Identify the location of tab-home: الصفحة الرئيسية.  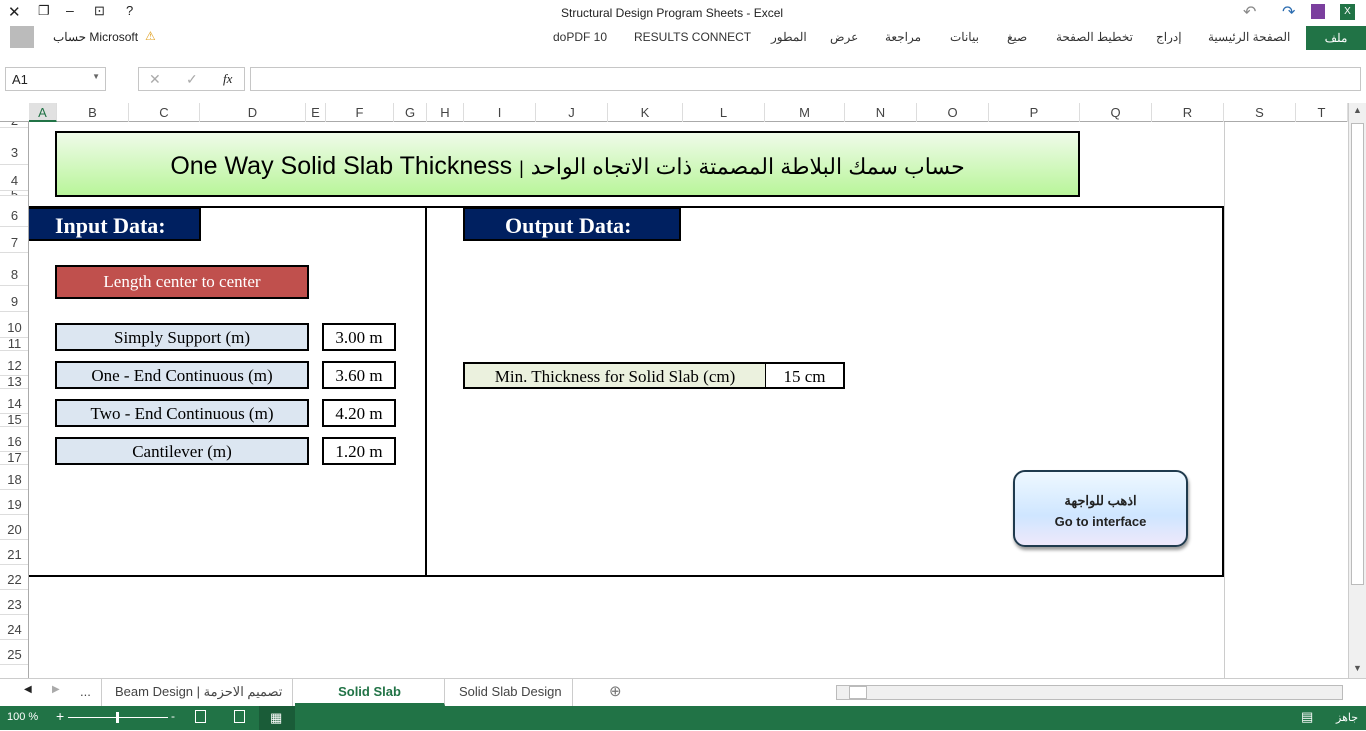
(1249, 37).